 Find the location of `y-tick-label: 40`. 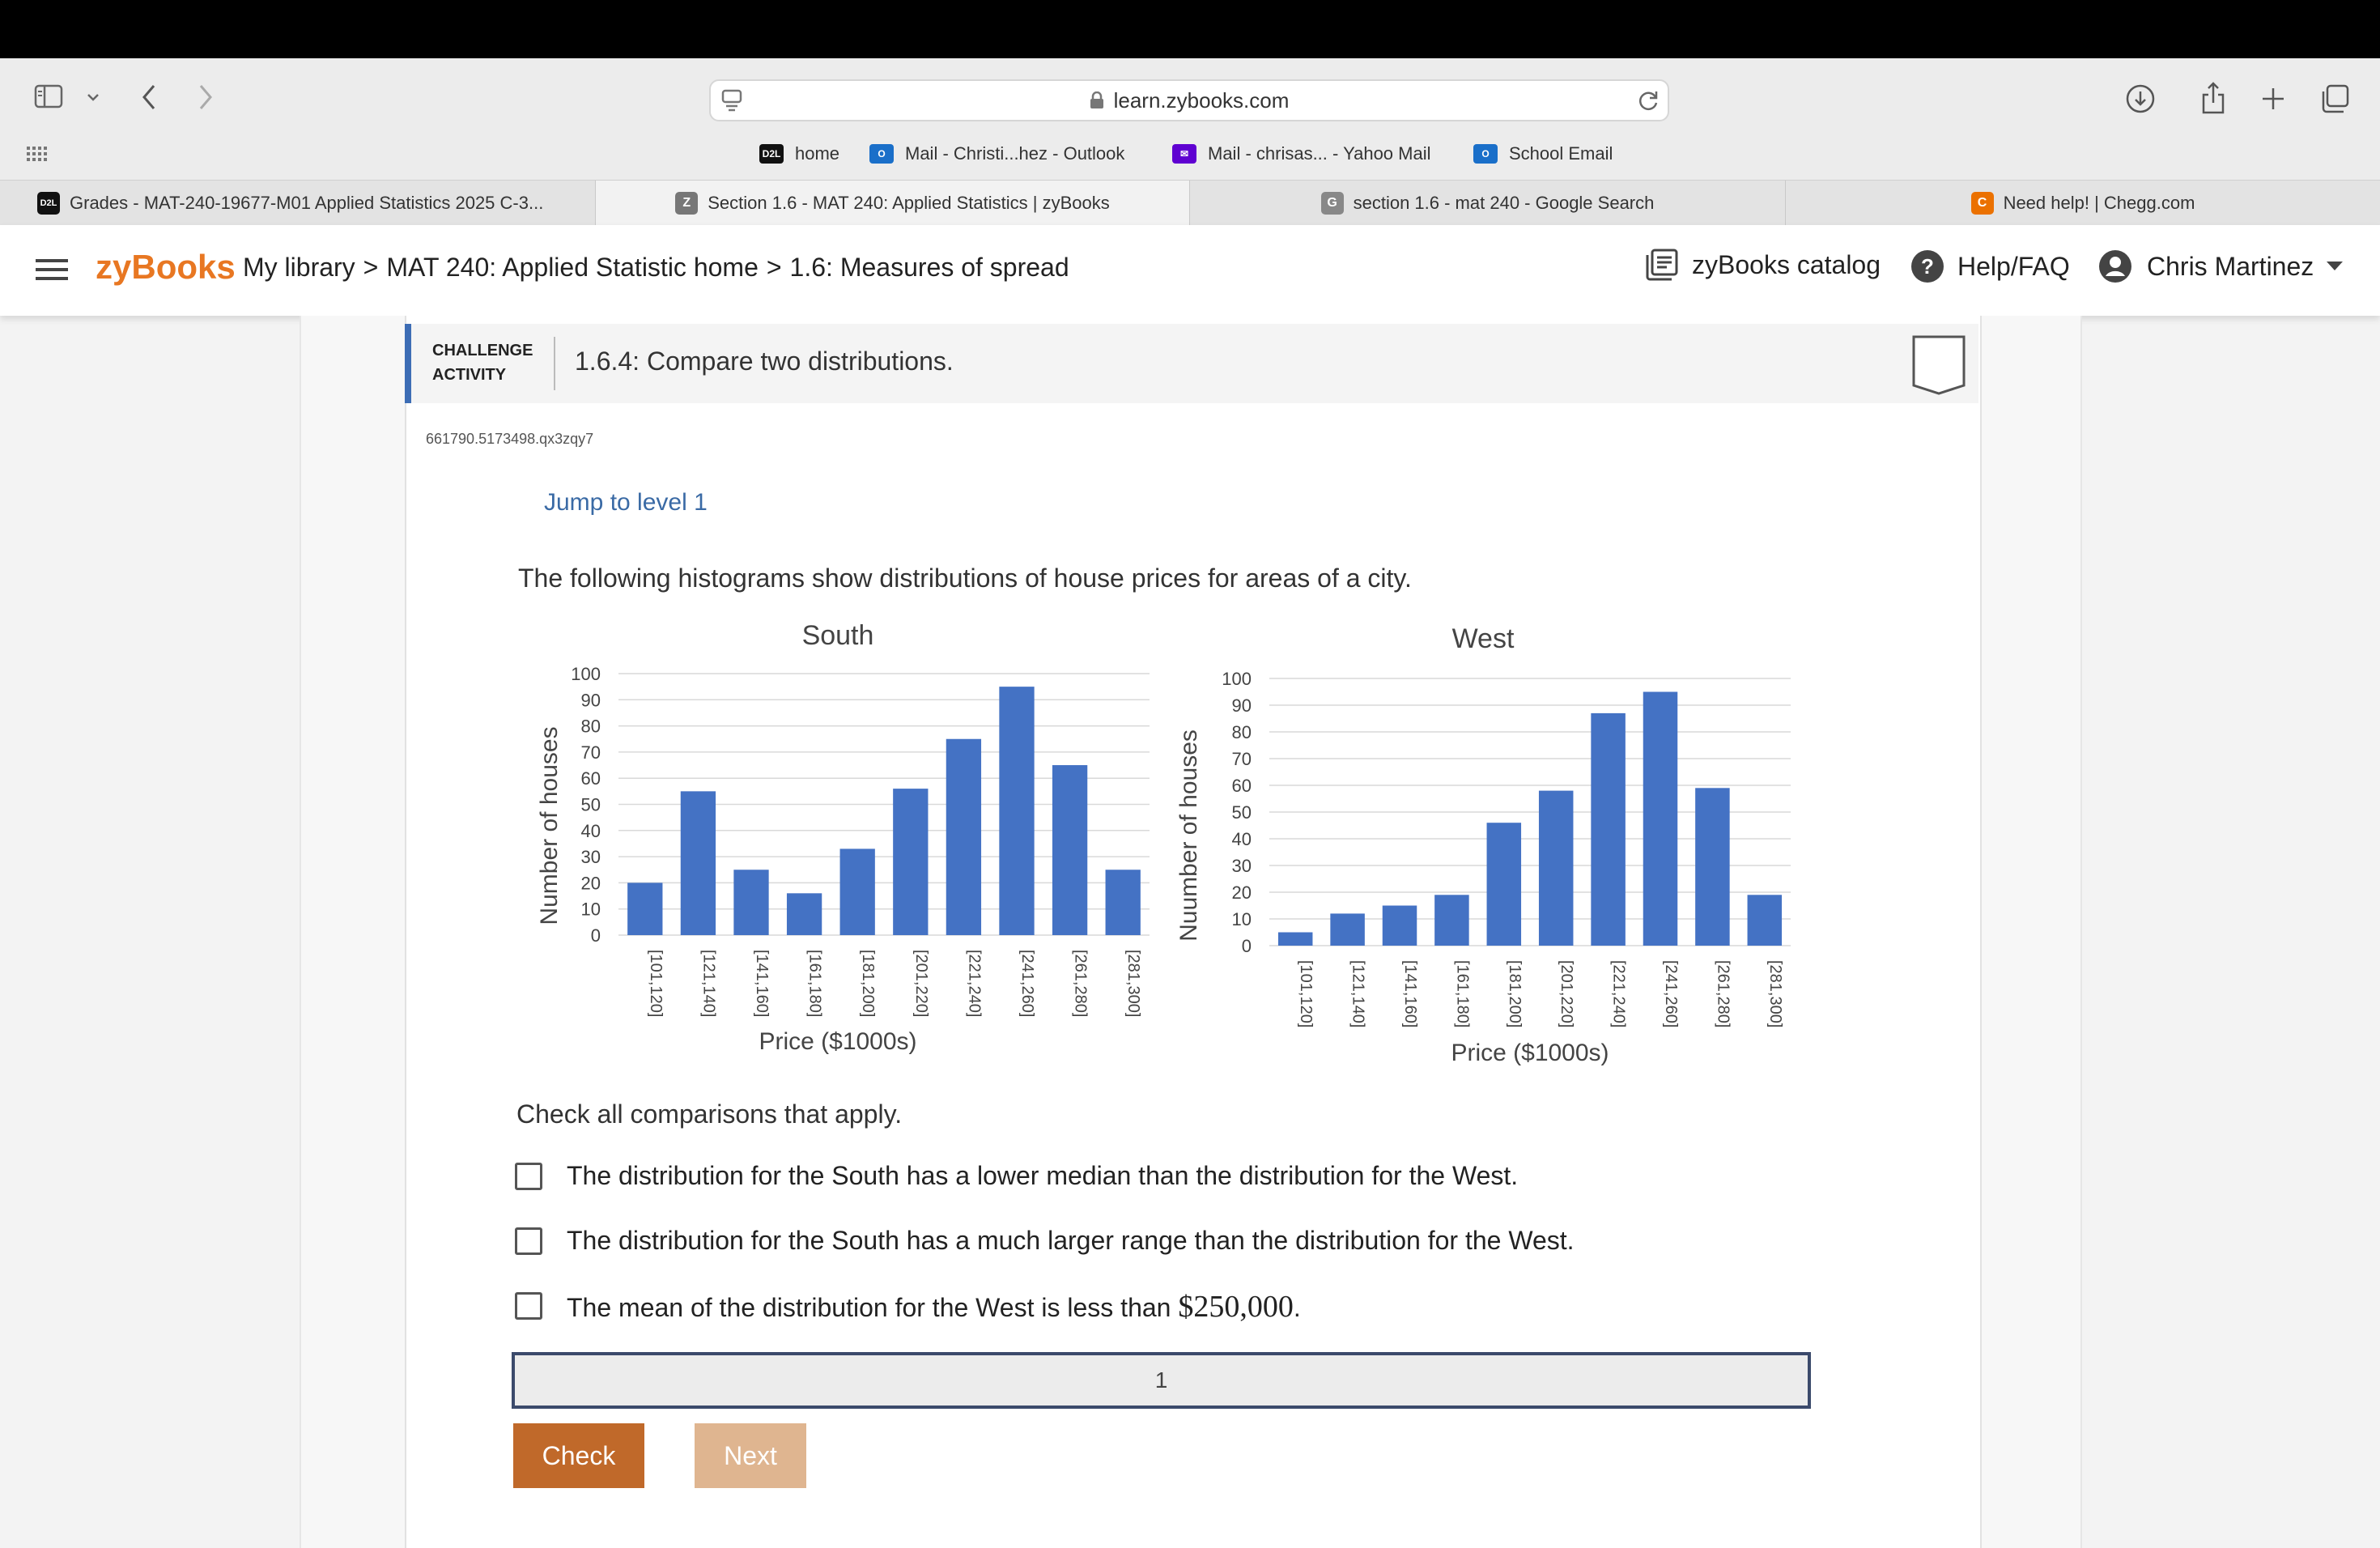

y-tick-label: 40 is located at coordinates (1242, 839).